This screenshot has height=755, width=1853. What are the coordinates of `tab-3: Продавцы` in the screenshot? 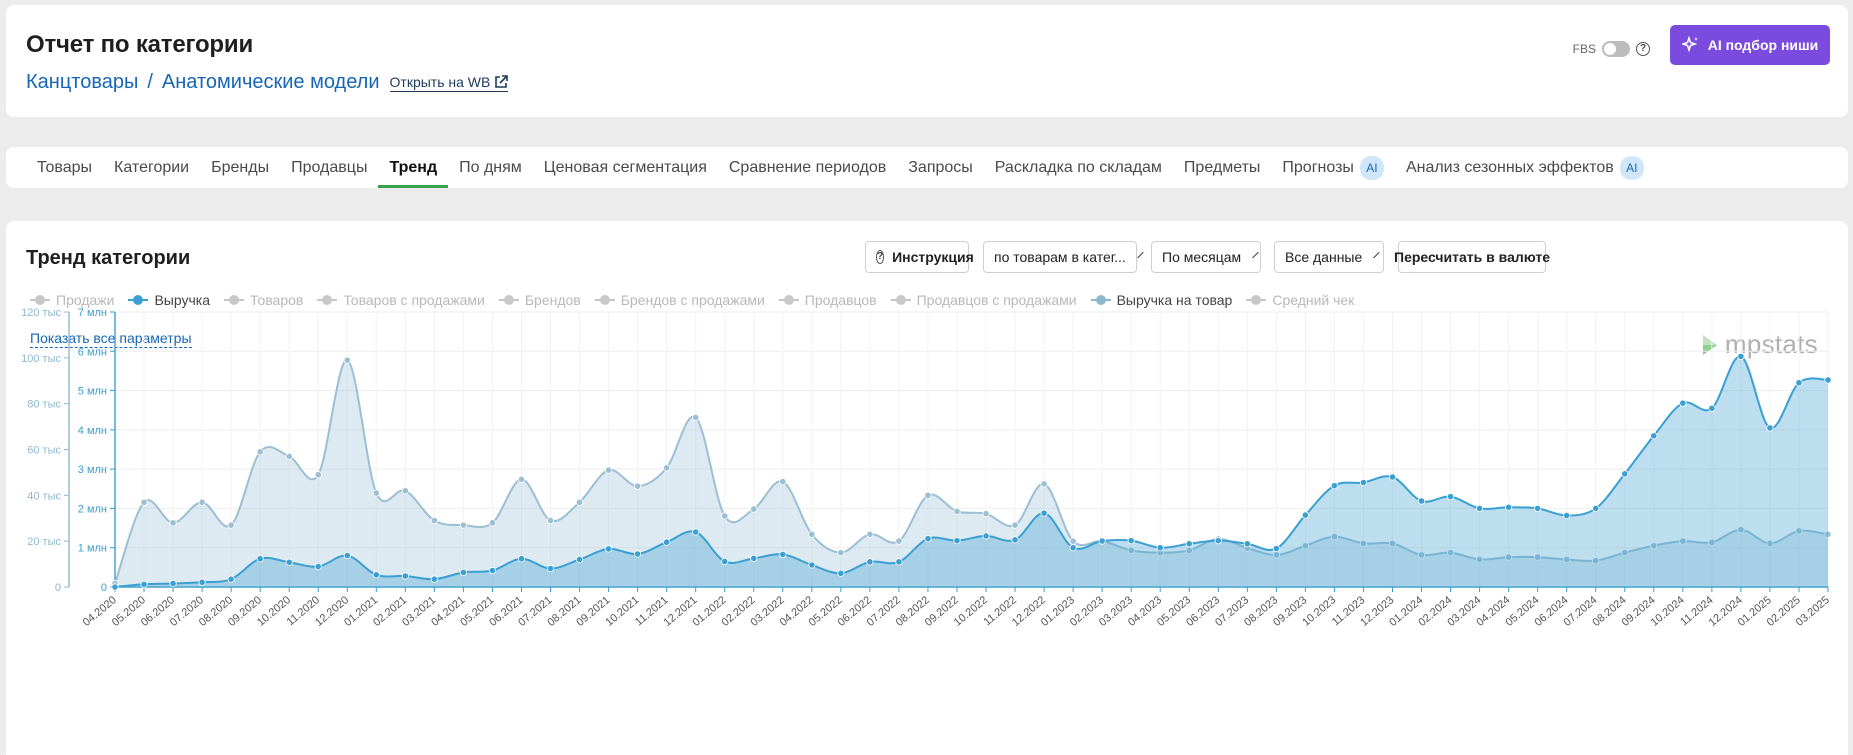 It's located at (329, 167).